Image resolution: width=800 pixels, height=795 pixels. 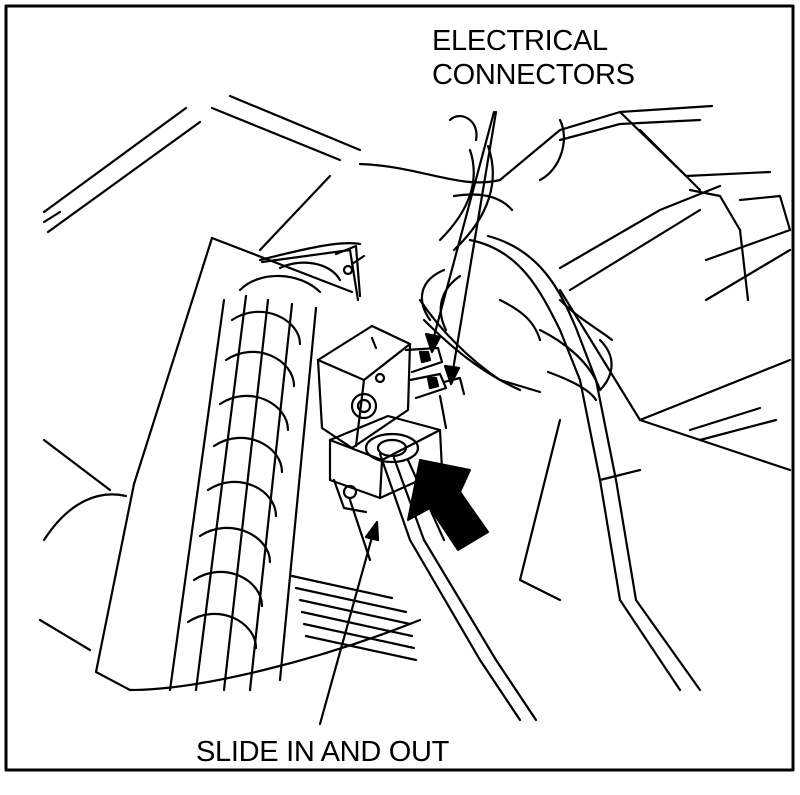 I want to click on slide-in-and-out-label: SLIDE IN AND OUT, so click(x=323, y=752).